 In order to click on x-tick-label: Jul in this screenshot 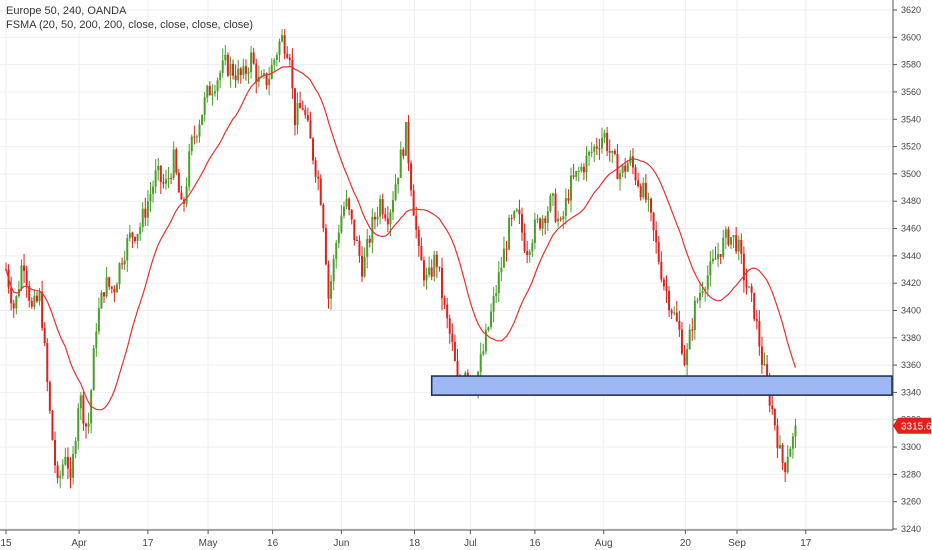, I will do `click(470, 543)`.